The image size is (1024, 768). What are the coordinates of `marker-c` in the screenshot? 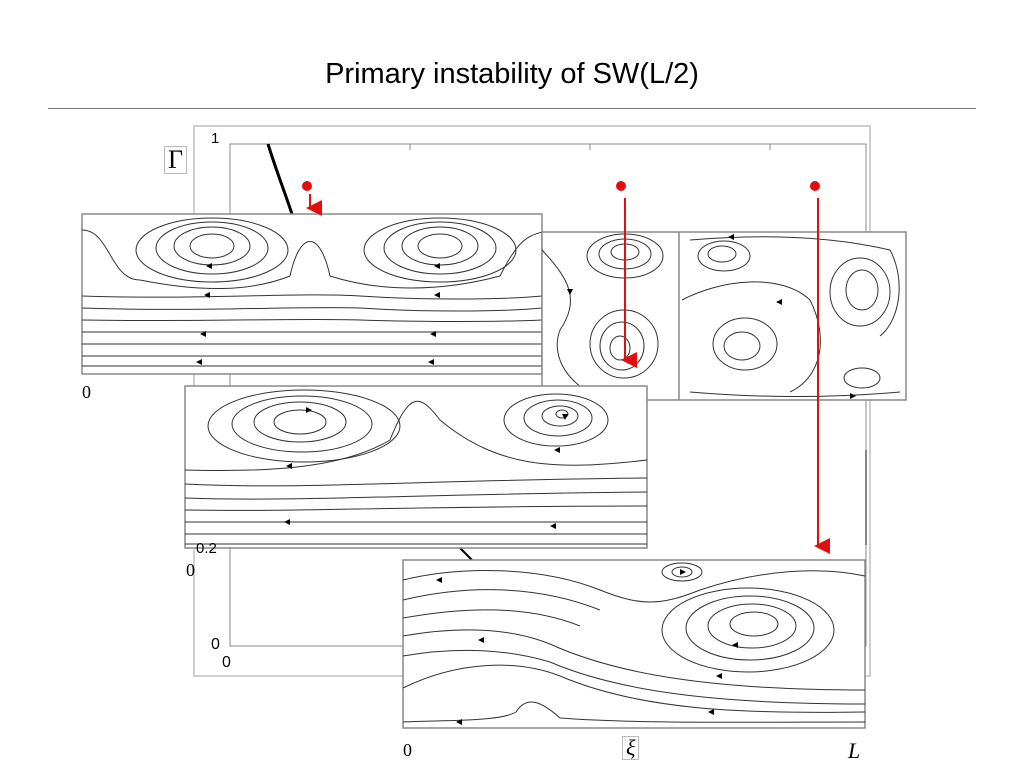 It's located at (815, 186).